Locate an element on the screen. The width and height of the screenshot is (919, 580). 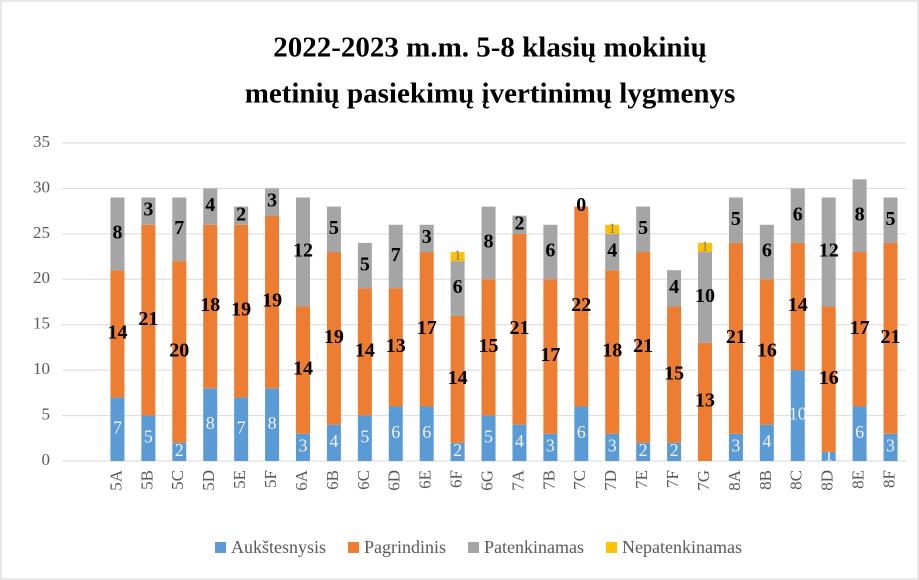
y-tick-label: 25 is located at coordinates (41, 232).